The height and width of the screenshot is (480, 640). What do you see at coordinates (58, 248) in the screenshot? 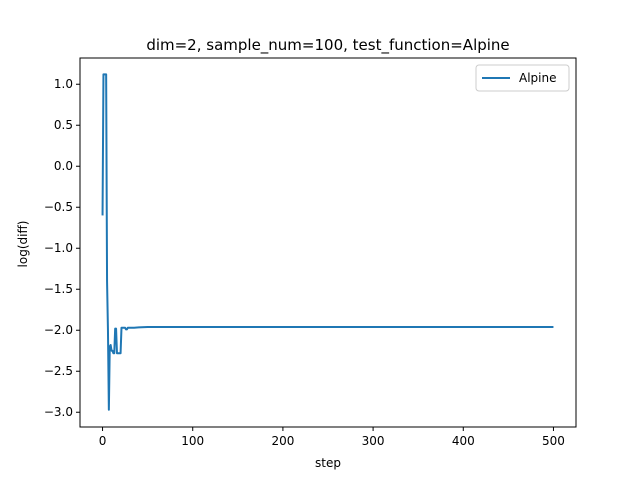
I see `y-tick-label: −1.0` at bounding box center [58, 248].